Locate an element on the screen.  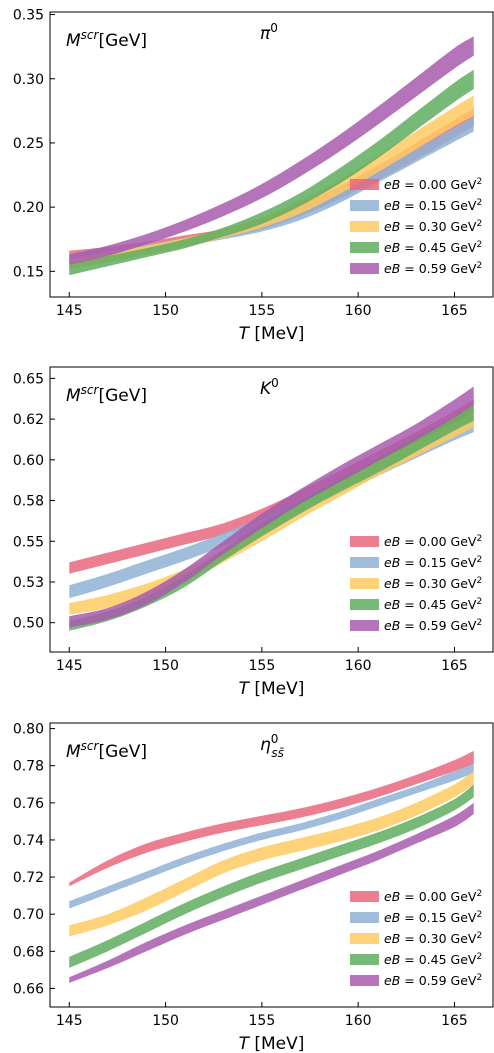
y-tick-label: 0.55 is located at coordinates (28, 542).